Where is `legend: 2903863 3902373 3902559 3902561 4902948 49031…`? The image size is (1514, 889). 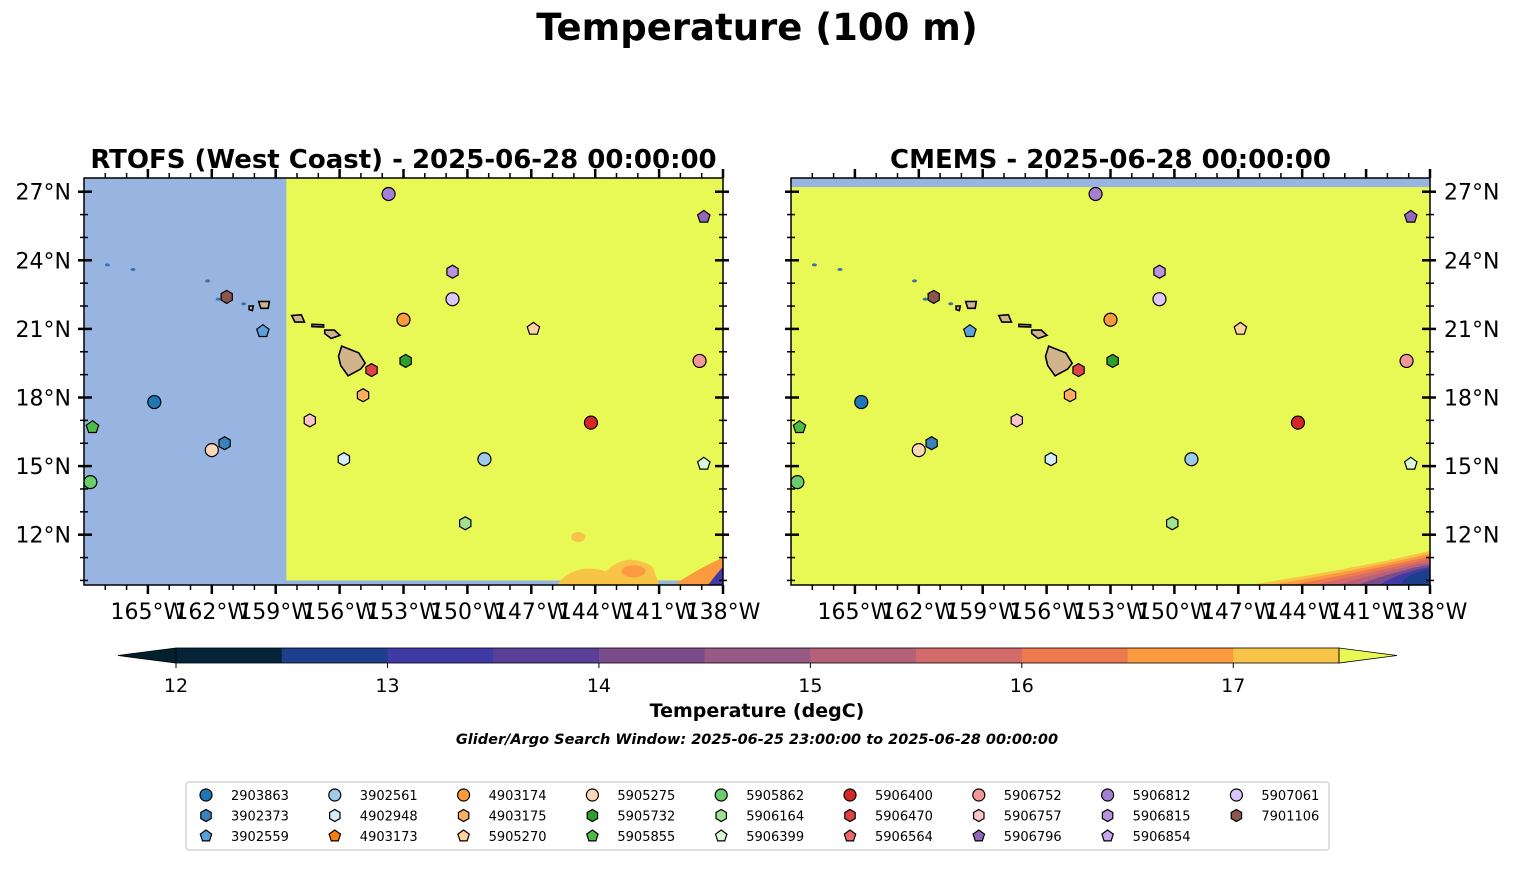 legend: 2903863 3902373 3902559 3902561 4902948 49031… is located at coordinates (757, 816).